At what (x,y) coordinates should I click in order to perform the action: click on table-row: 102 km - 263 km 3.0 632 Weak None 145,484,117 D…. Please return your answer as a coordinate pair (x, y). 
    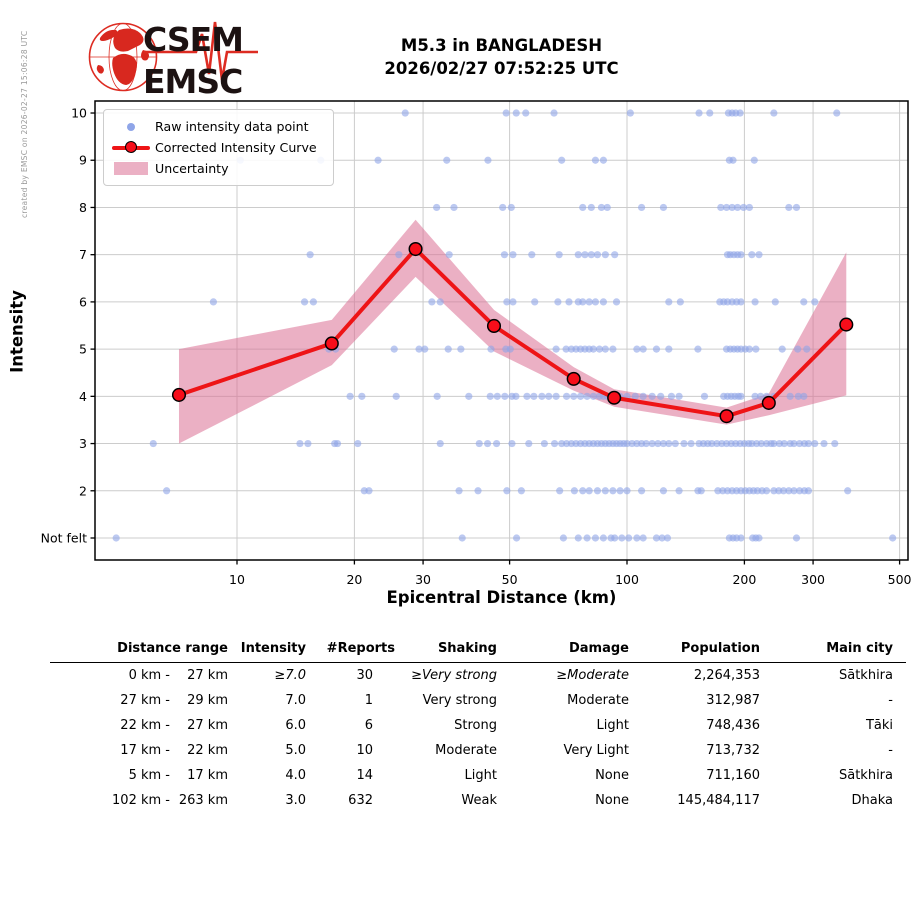
    Looking at the image, I should click on (478, 800).